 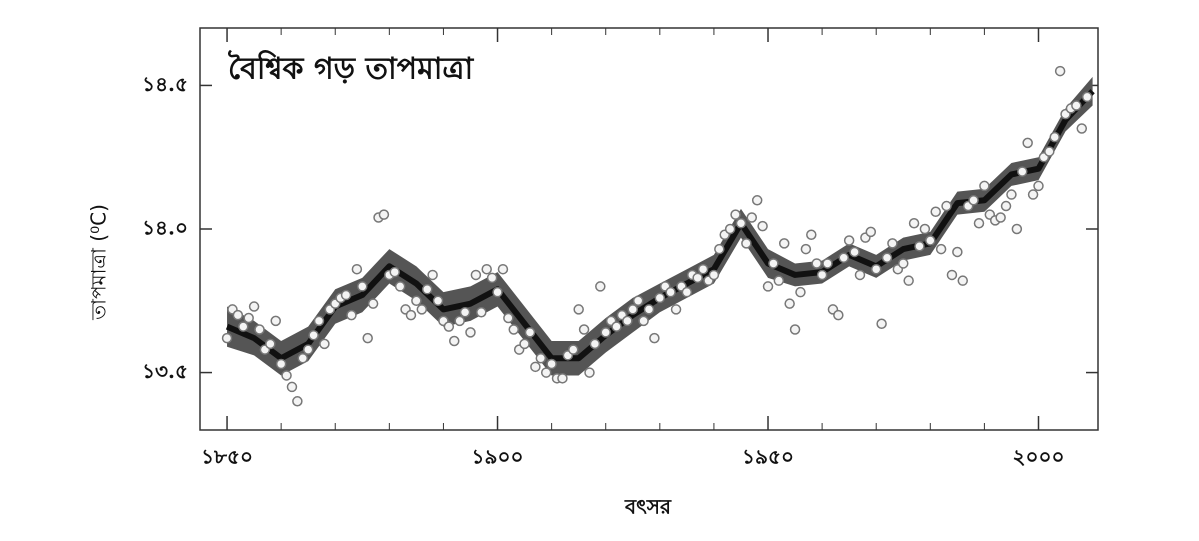 What do you see at coordinates (350, 68) in the screenshot?
I see `chart-title: বৈশ্বিক গড় তাপমাত্রা` at bounding box center [350, 68].